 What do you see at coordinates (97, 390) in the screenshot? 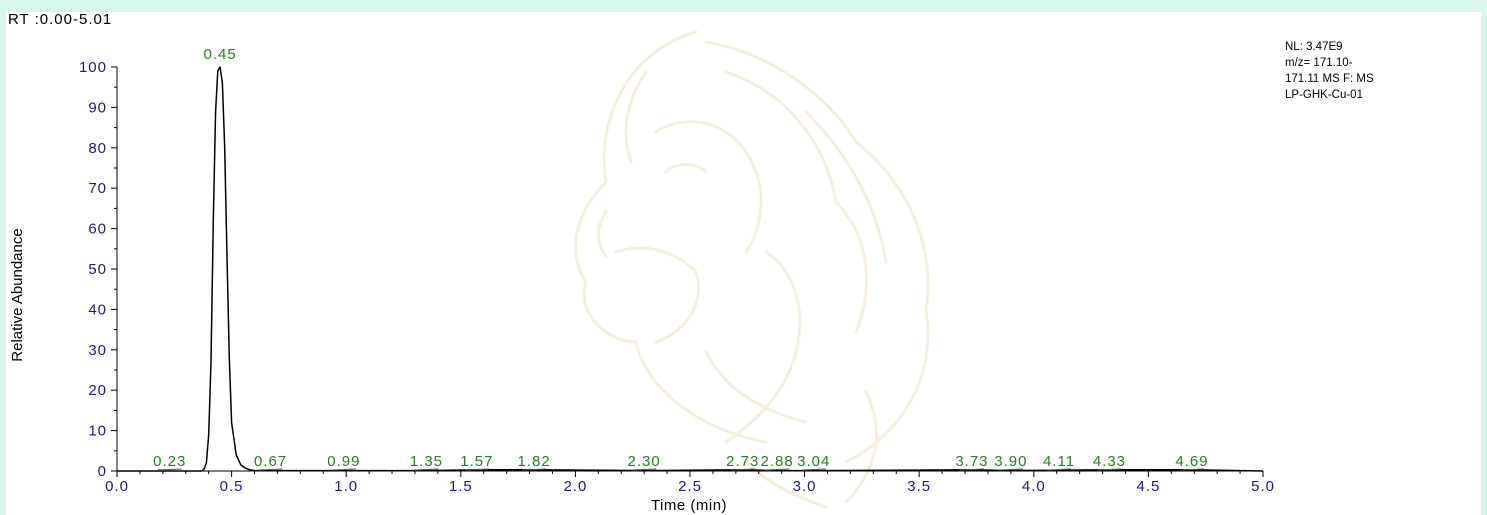
I see `y-tick-label: 20` at bounding box center [97, 390].